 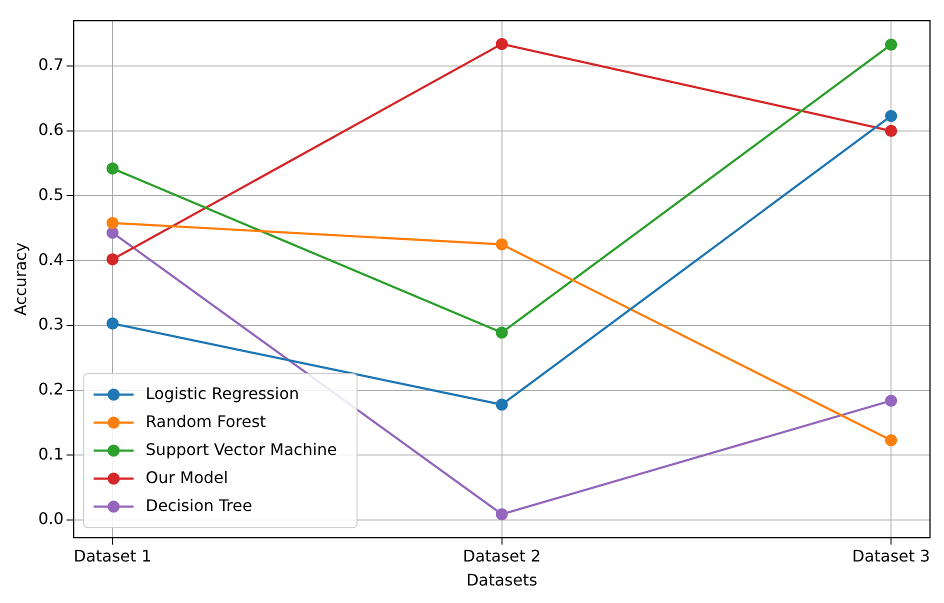 What do you see at coordinates (199, 505) in the screenshot?
I see `legend-label: Decision Tree` at bounding box center [199, 505].